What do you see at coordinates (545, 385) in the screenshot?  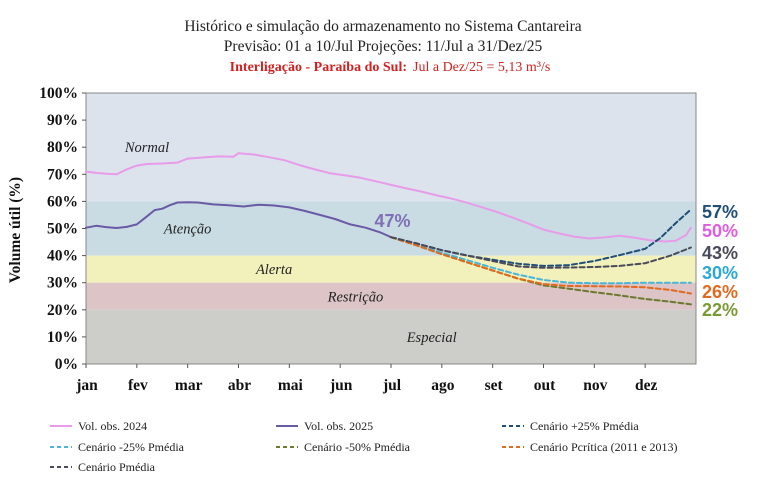 I see `x-tick-label-out: out` at bounding box center [545, 385].